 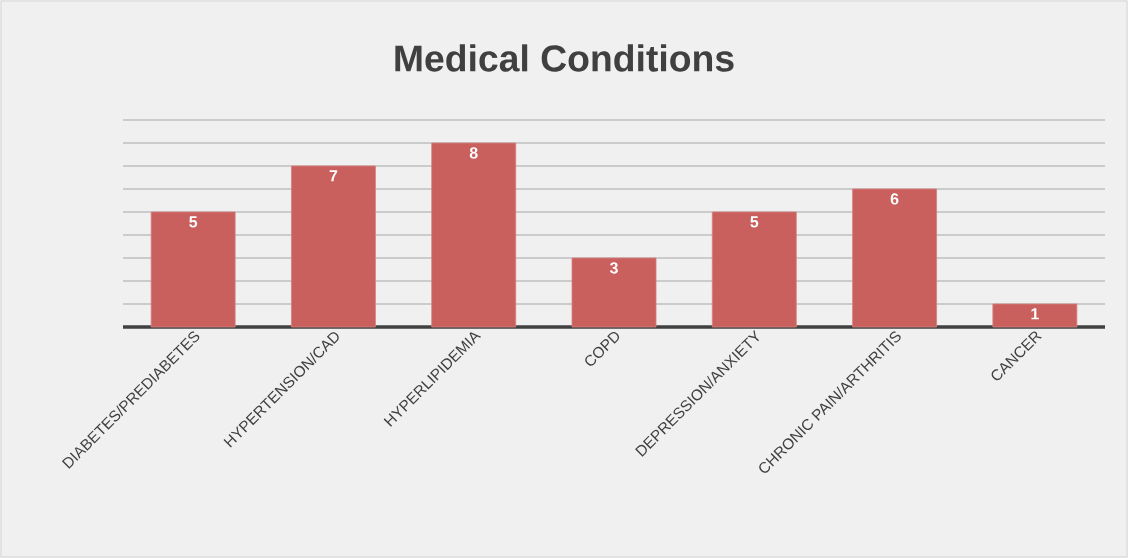 What do you see at coordinates (613, 268) in the screenshot?
I see `data-label: 3` at bounding box center [613, 268].